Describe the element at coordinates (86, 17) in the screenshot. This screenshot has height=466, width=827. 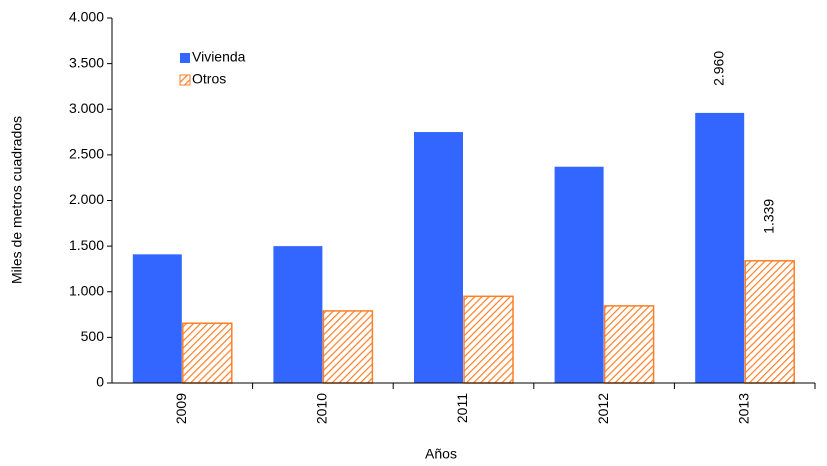
I see `y-tick-label: 4.000` at that location.